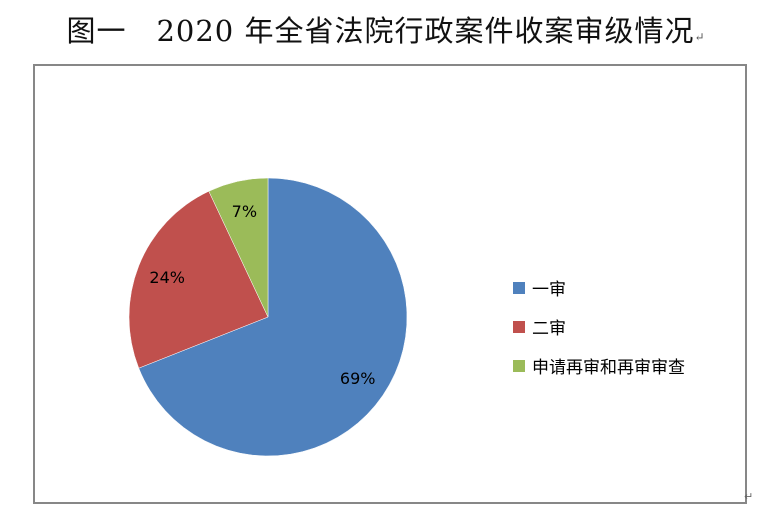 The image size is (772, 508). Describe the element at coordinates (380, 31) in the screenshot. I see `title-text: 图一 2020 年全省法院行政案件收案审级情况` at that location.